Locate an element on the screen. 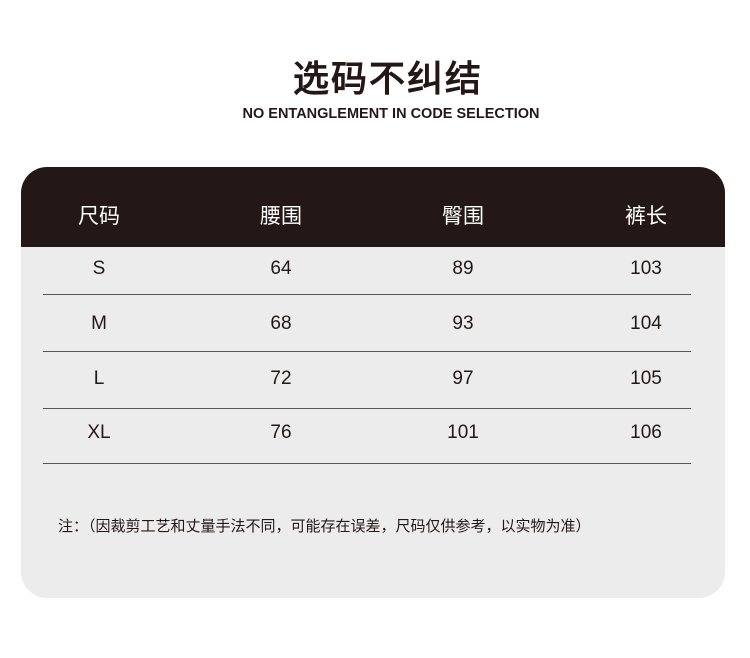 Image resolution: width=750 pixels, height=658 pixels. page-title: 选码不纠结 is located at coordinates (387, 79).